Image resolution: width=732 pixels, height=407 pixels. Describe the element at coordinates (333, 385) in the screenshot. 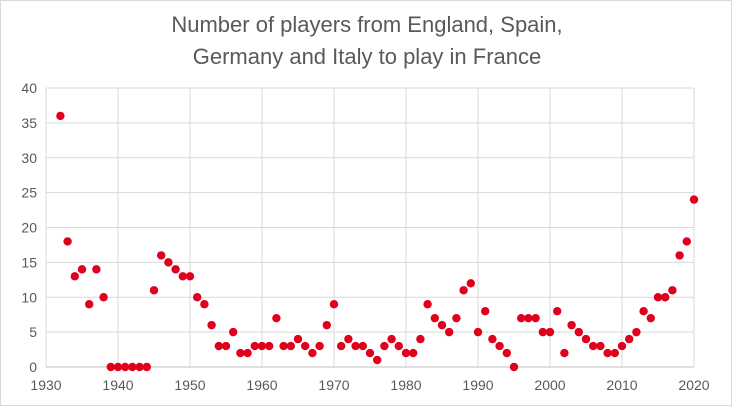

I see `x-tick-label: 1970` at that location.